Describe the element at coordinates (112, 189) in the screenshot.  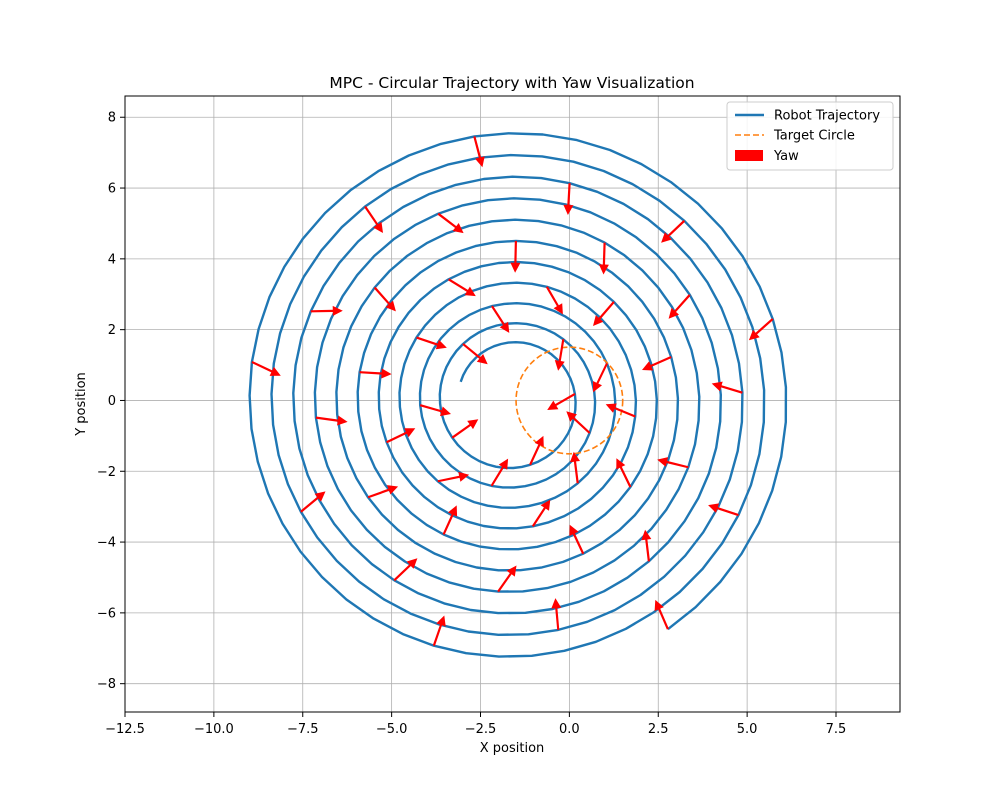
I see `y-tick-label: 6` at that location.